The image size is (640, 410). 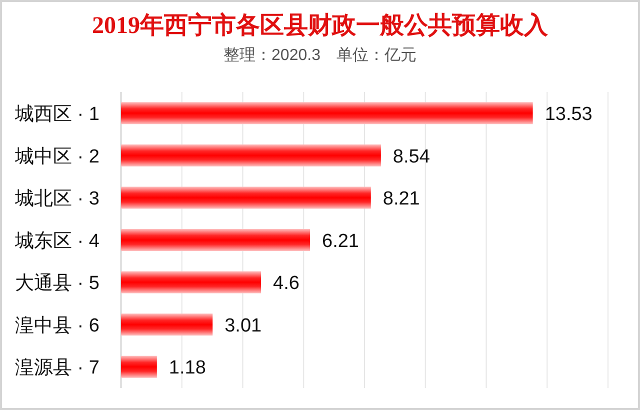 What do you see at coordinates (320, 55) in the screenshot?
I see `chart-subtitle: 整理：2020.3 单位：亿元` at bounding box center [320, 55].